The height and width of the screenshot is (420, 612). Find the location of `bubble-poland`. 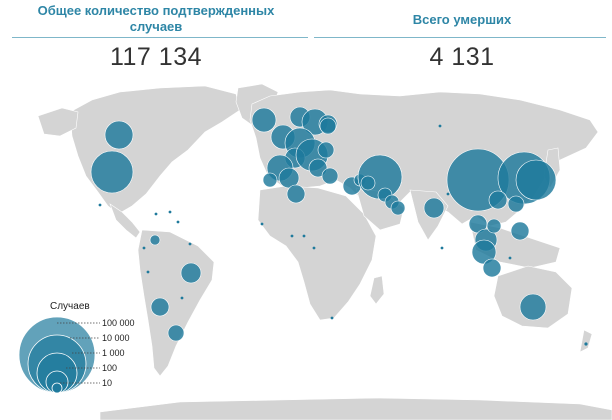

bubble-poland is located at coordinates (326, 150).